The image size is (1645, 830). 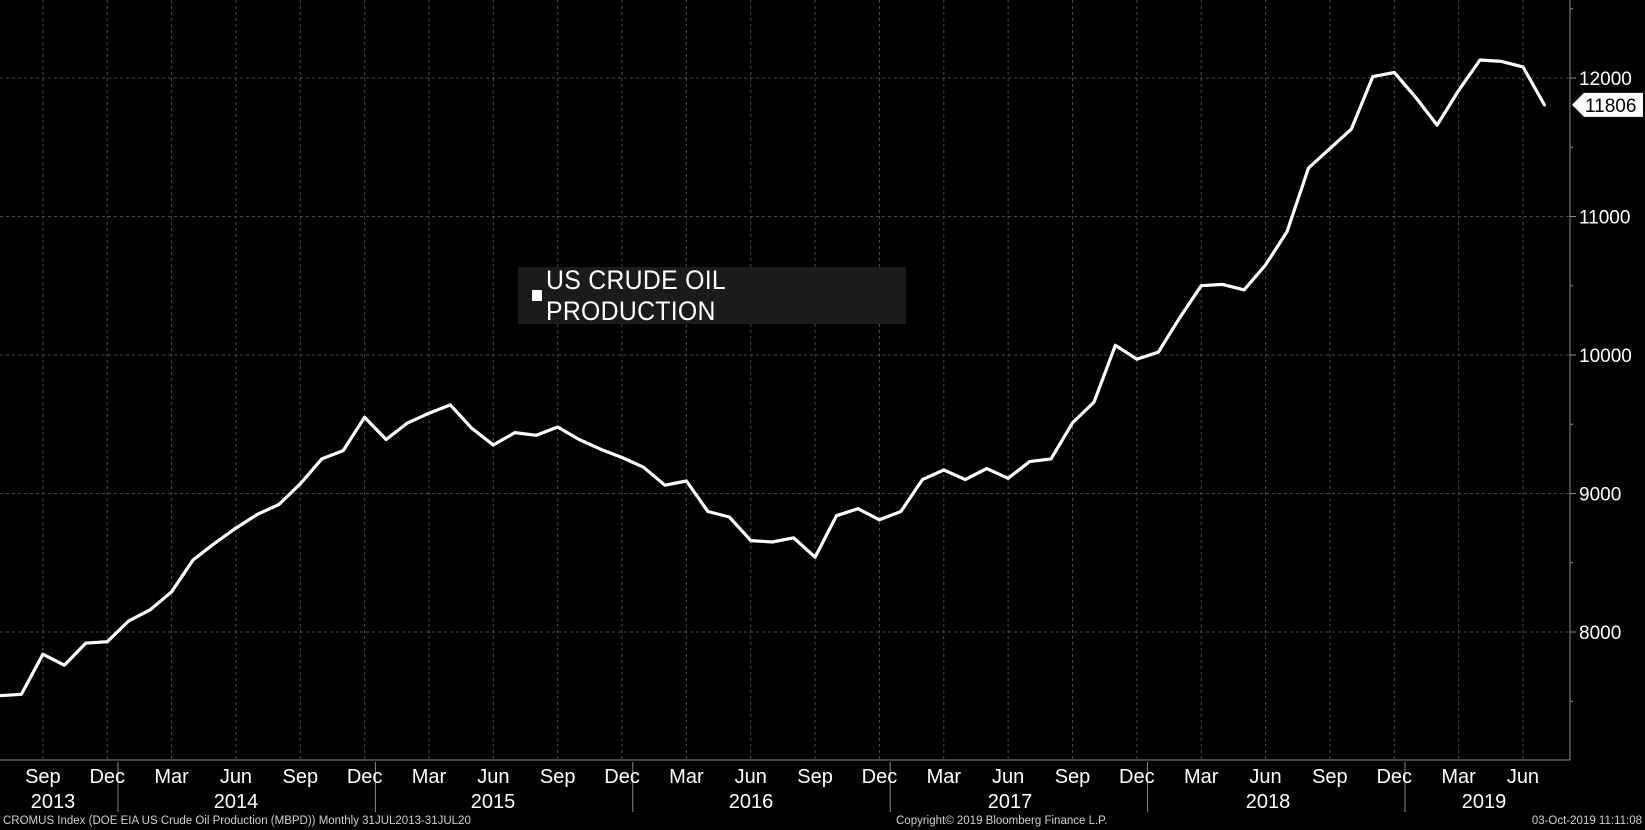 I want to click on year-label: 2017, so click(x=1010, y=802).